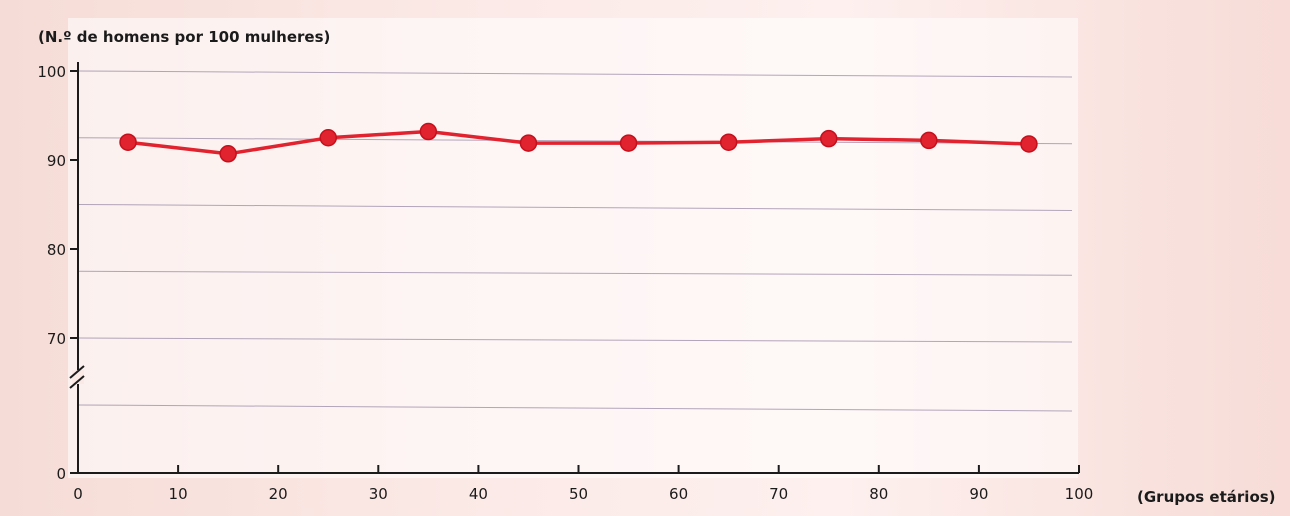 This screenshot has height=516, width=1290. Describe the element at coordinates (1079, 494) in the screenshot. I see `x-tick-label: 100` at that location.